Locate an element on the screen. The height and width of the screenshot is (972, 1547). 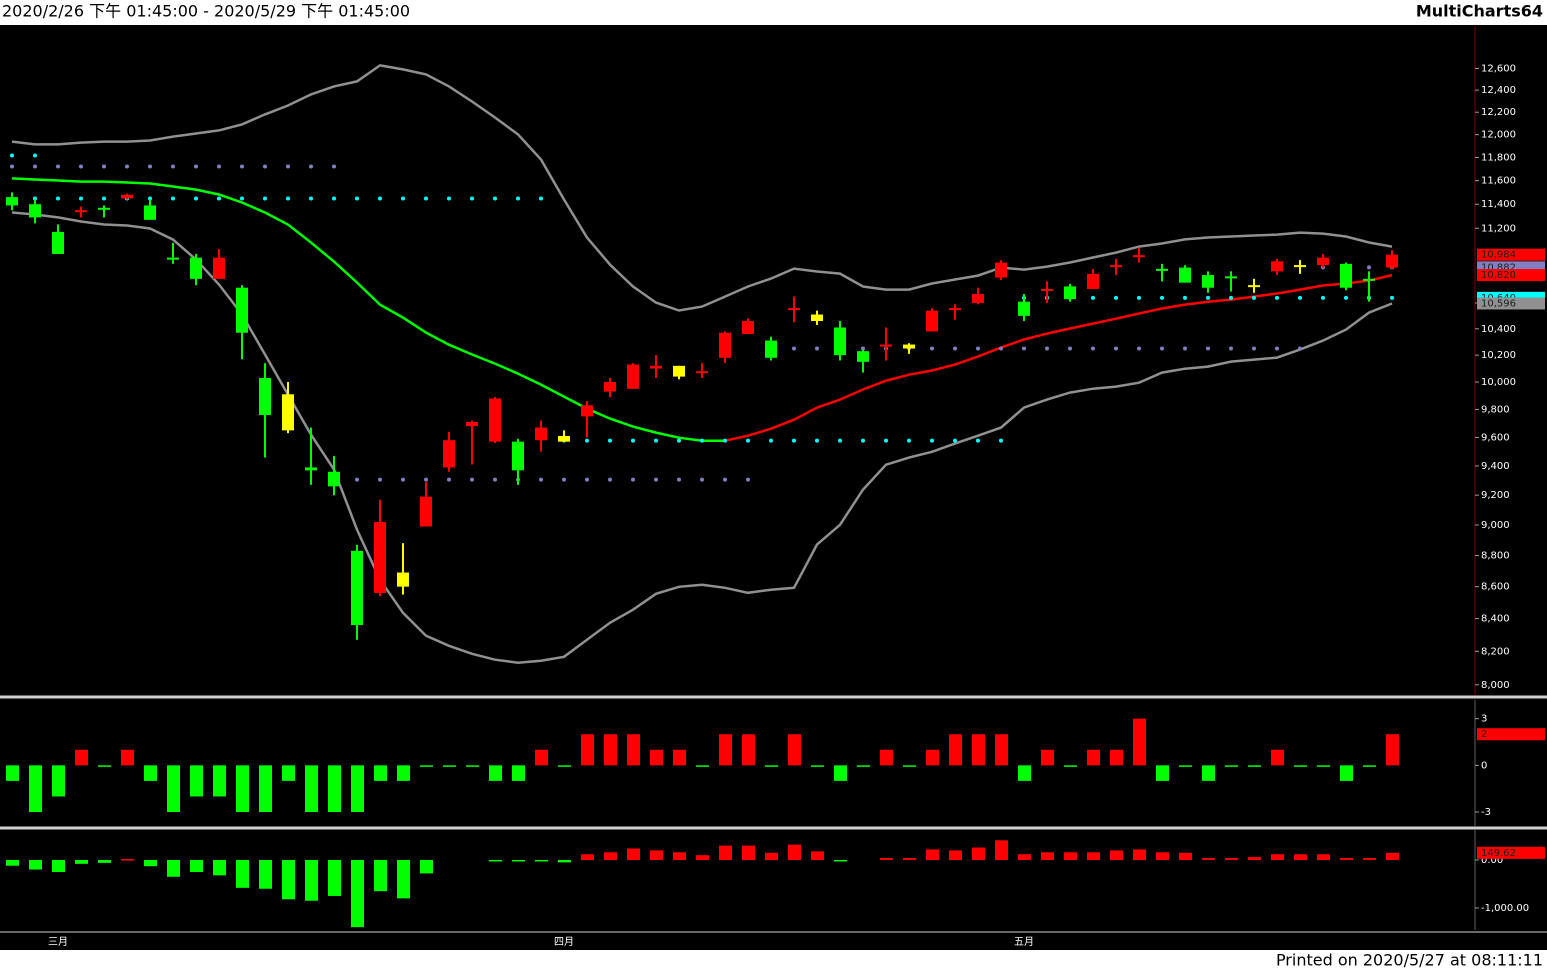
y-tick-label: 12,600 is located at coordinates (1498, 68).